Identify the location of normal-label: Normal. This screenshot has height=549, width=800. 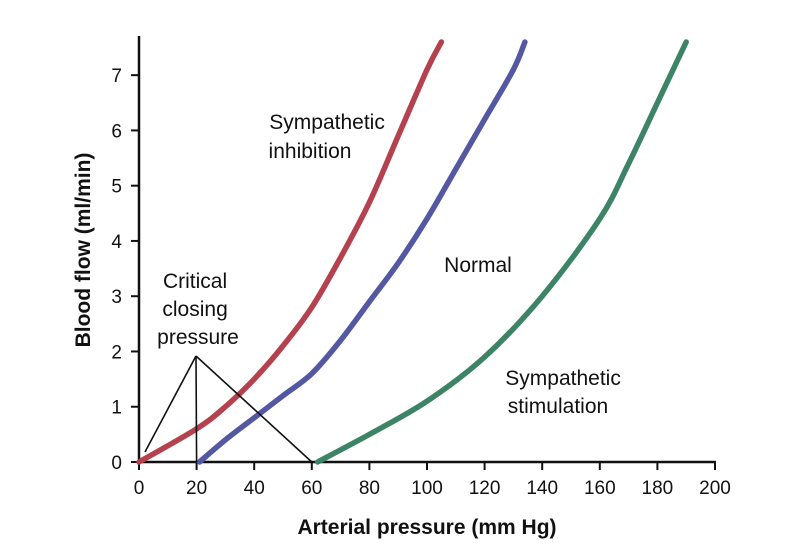
(478, 265).